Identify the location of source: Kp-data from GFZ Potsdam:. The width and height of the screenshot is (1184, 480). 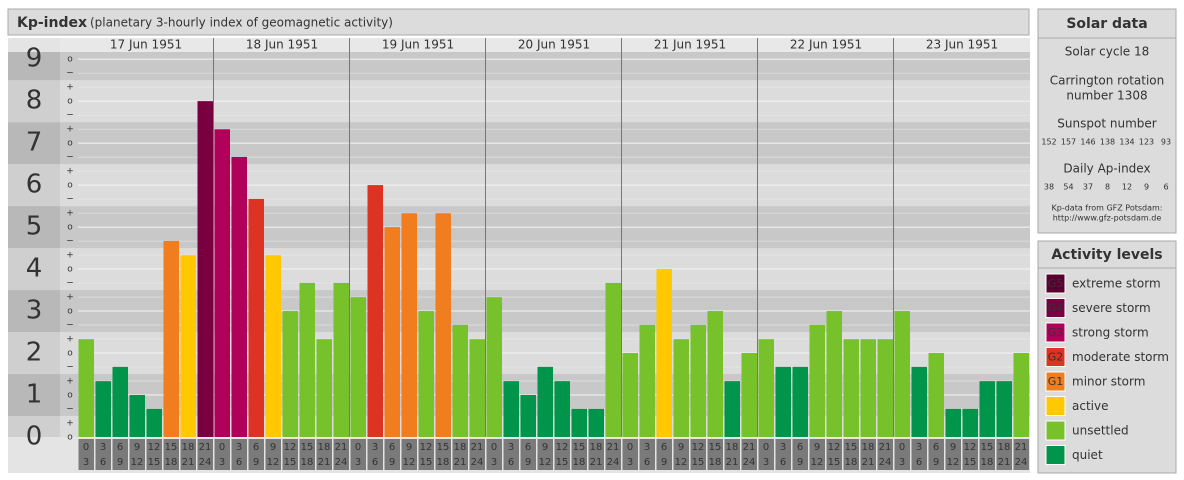
(1107, 208).